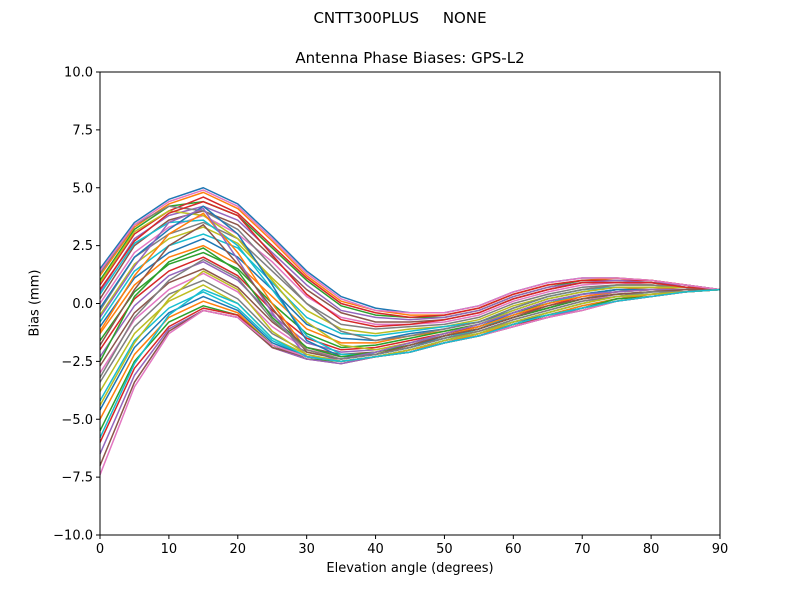 The height and width of the screenshot is (600, 800). I want to click on x-tick-label: 90, so click(720, 549).